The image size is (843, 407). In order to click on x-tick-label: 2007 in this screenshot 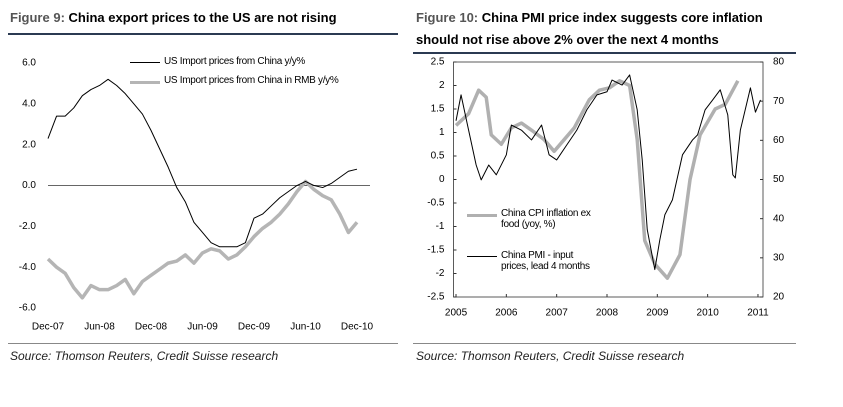, I will do `click(557, 313)`.